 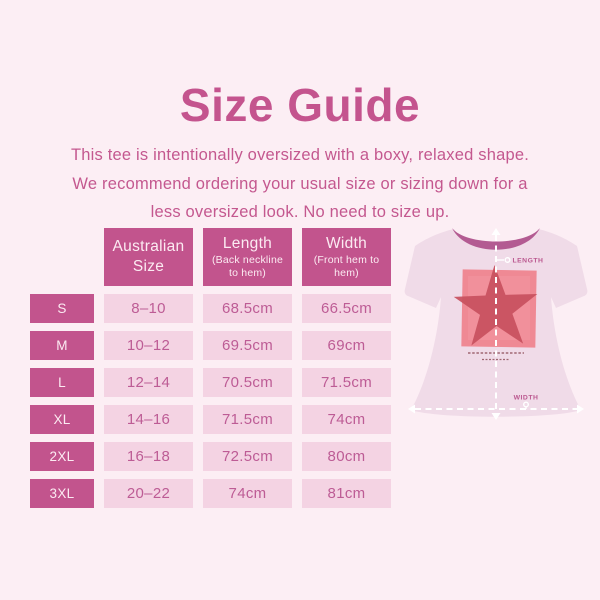 I want to click on cell-australian-size: 14–16, so click(x=148, y=419).